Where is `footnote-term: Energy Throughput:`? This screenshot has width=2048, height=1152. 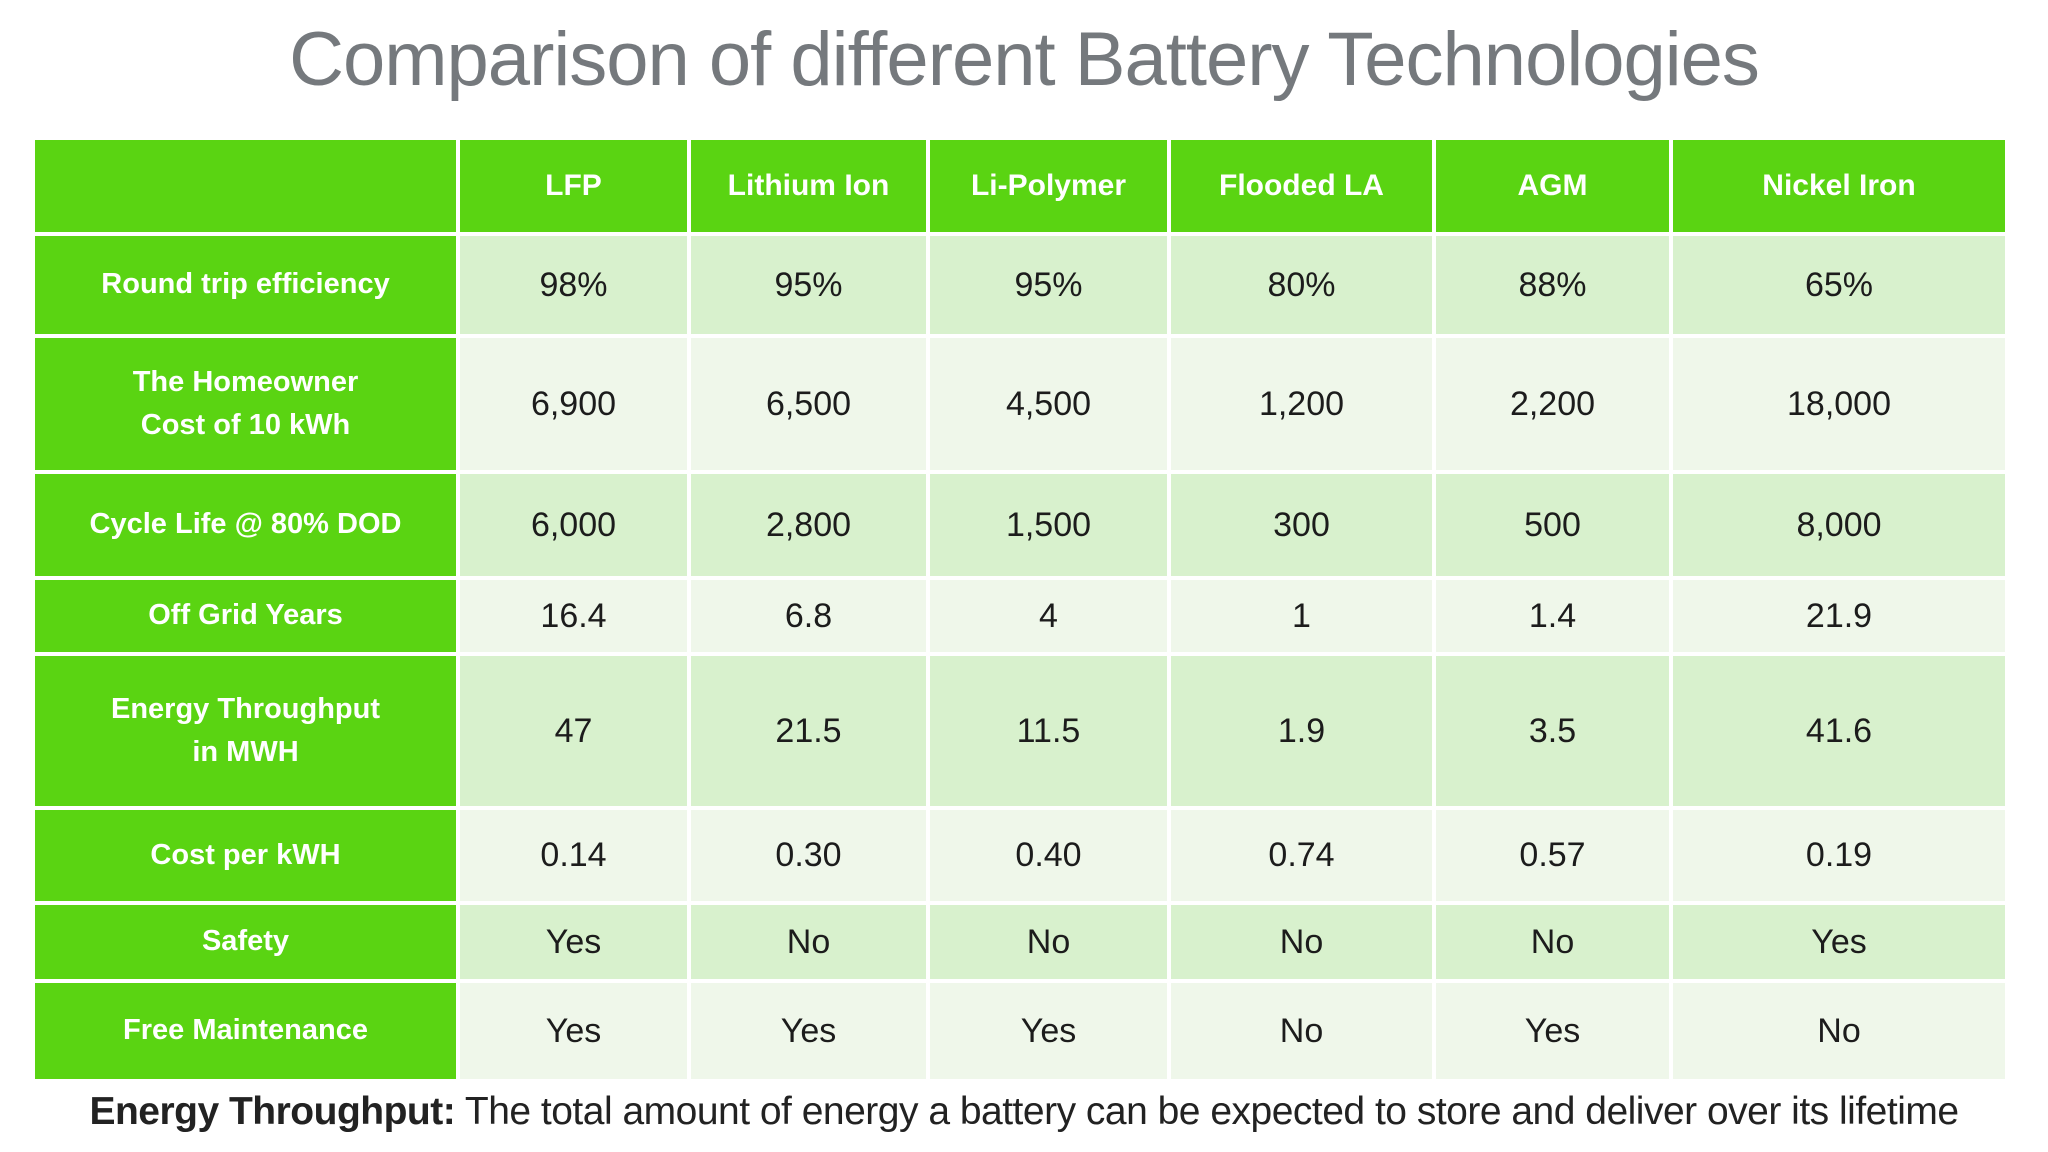 footnote-term: Energy Throughput: is located at coordinates (272, 1111).